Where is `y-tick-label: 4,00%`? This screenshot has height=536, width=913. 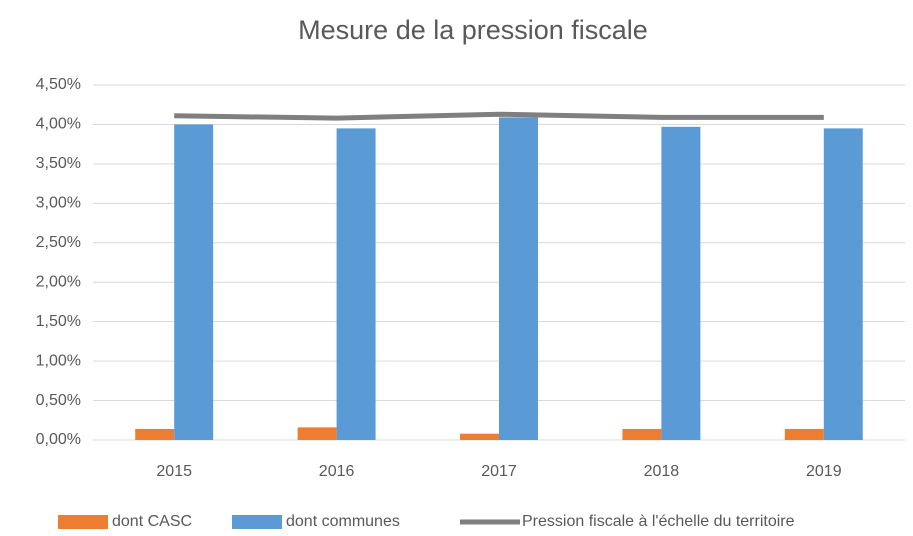
y-tick-label: 4,00% is located at coordinates (58, 124).